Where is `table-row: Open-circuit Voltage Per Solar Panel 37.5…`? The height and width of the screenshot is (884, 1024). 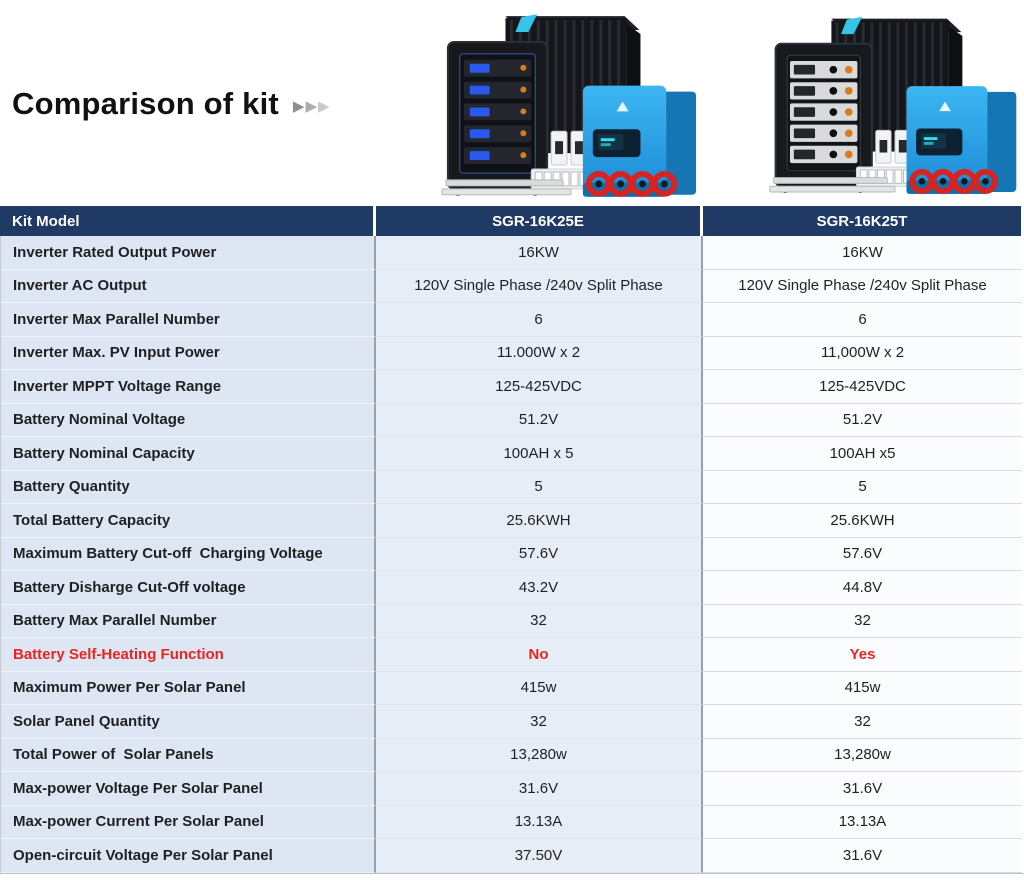 table-row: Open-circuit Voltage Per Solar Panel 37.5… is located at coordinates (512, 856).